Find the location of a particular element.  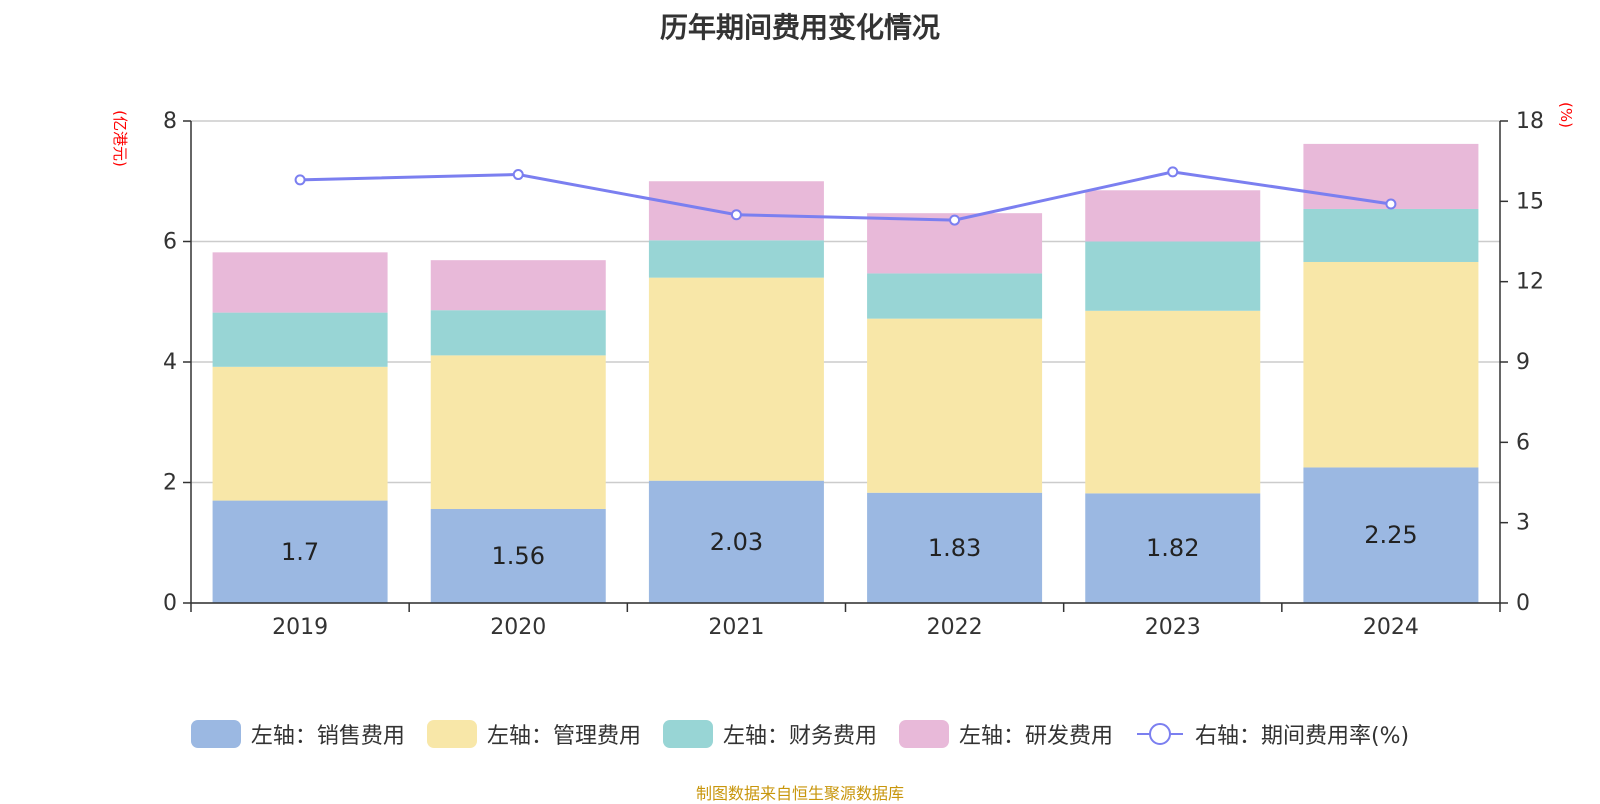

legend-label-sales: 左轴：销售费用 is located at coordinates (327, 736).